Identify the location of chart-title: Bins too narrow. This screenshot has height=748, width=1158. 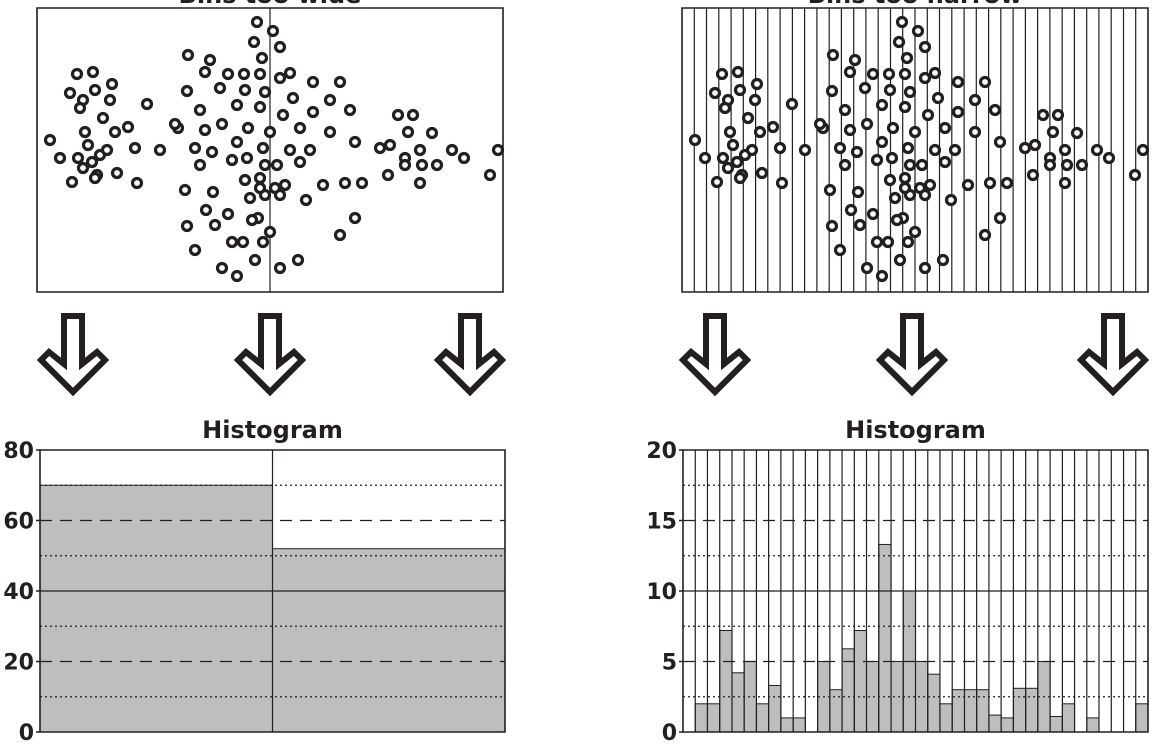
(915, 4).